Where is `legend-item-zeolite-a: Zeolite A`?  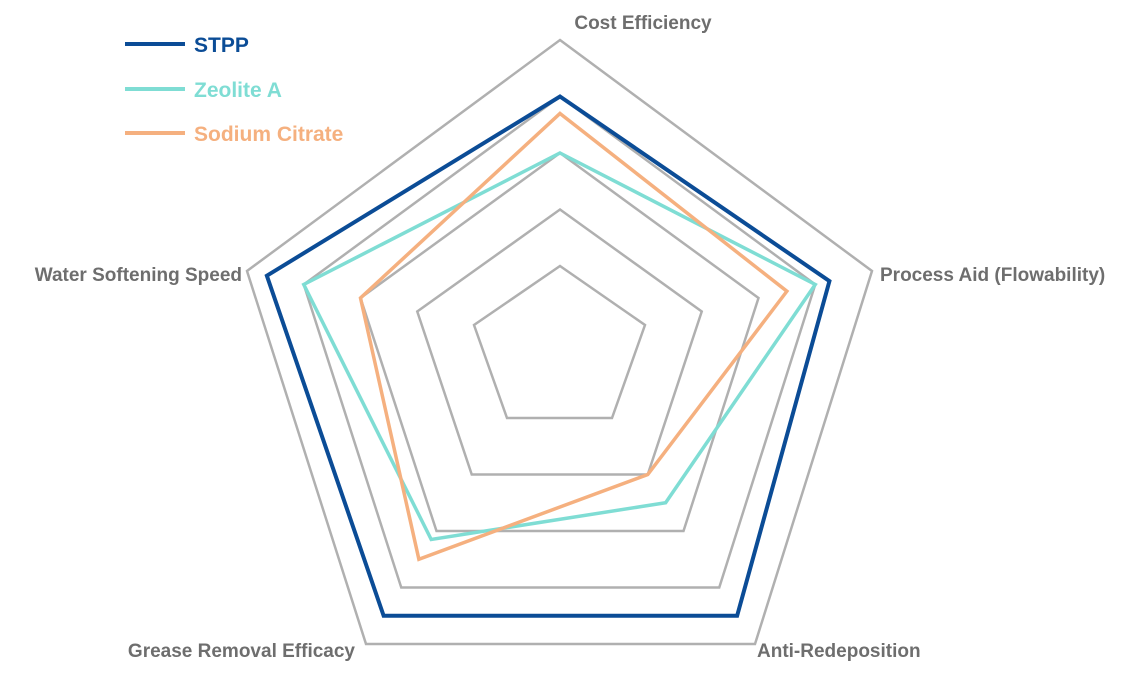
legend-item-zeolite-a: Zeolite A is located at coordinates (203, 90).